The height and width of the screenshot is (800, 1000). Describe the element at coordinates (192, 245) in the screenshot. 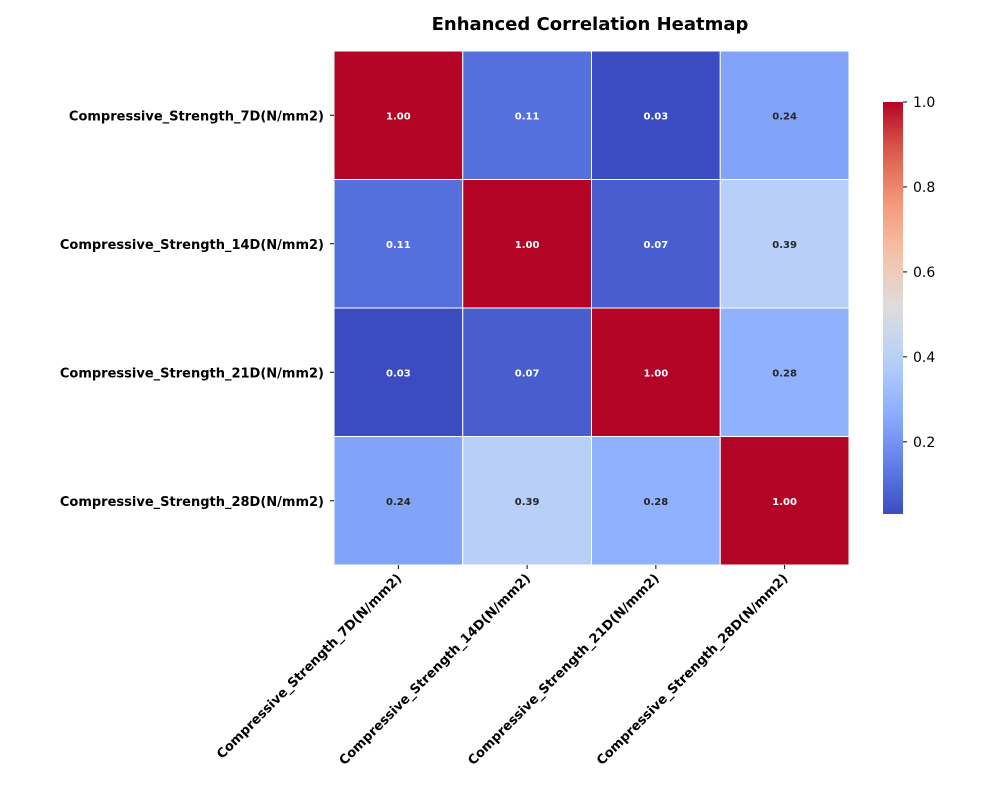

I see `y-axis-tick-label: Compressive_Strength_14D(N/mm2)` at that location.